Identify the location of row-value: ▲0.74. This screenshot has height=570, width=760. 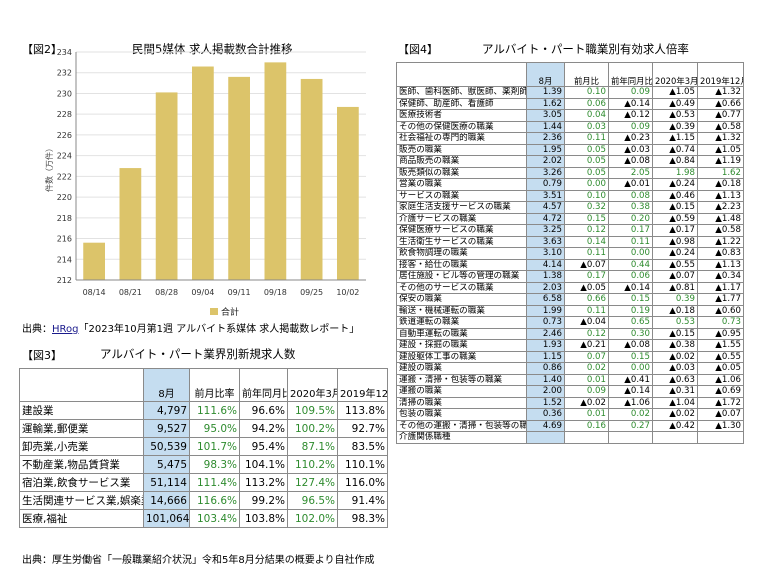
(675, 149).